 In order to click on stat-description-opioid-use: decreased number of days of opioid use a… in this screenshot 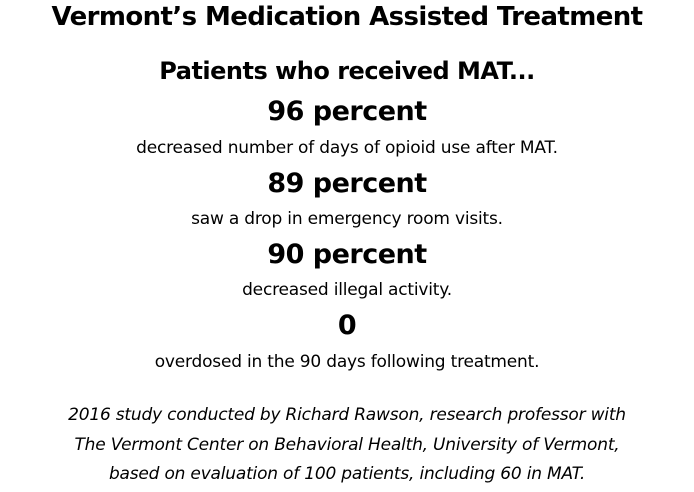, I will do `click(347, 148)`.